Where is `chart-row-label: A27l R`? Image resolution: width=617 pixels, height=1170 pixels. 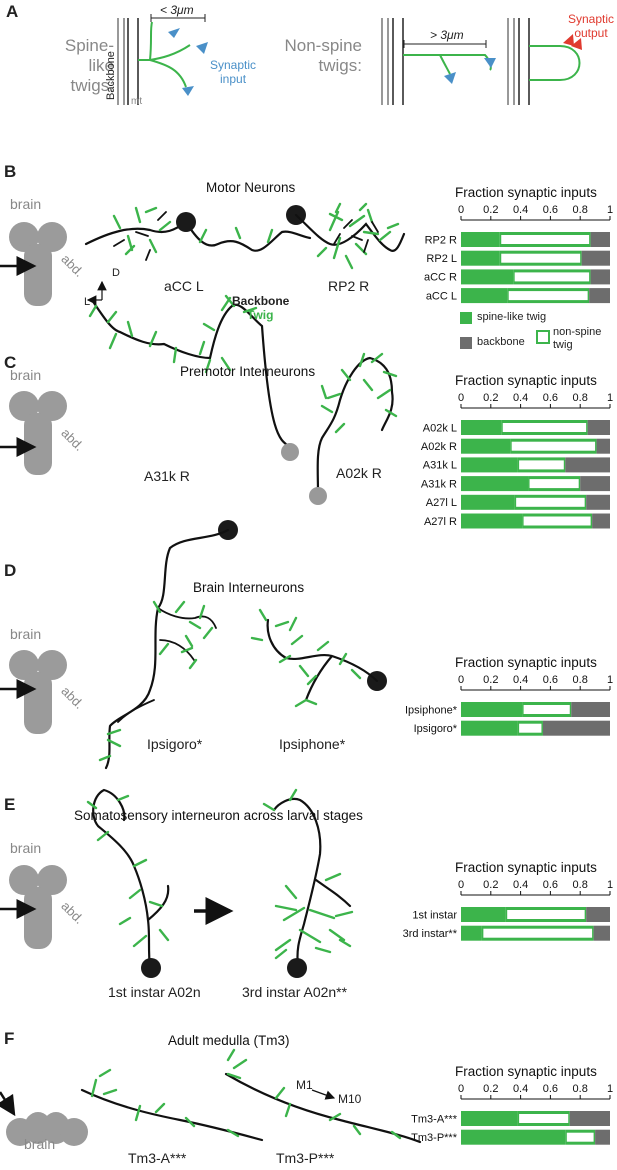 chart-row-label: A27l R is located at coordinates (440, 522).